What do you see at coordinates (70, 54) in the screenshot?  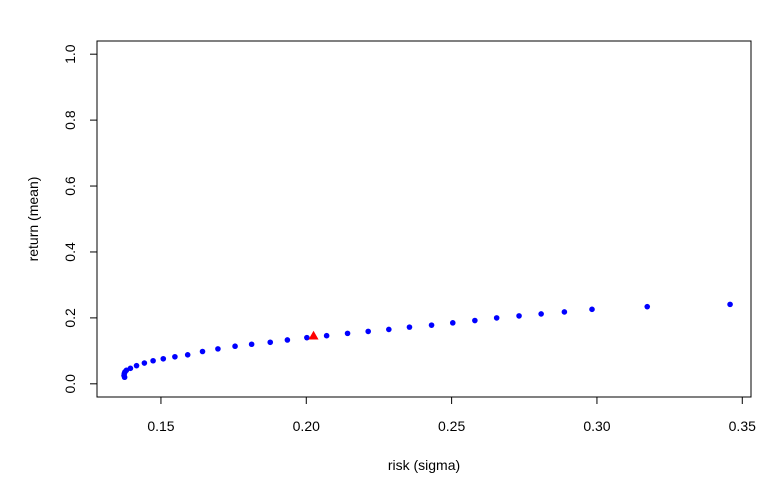 I see `y-tick-label: 1.0` at bounding box center [70, 54].